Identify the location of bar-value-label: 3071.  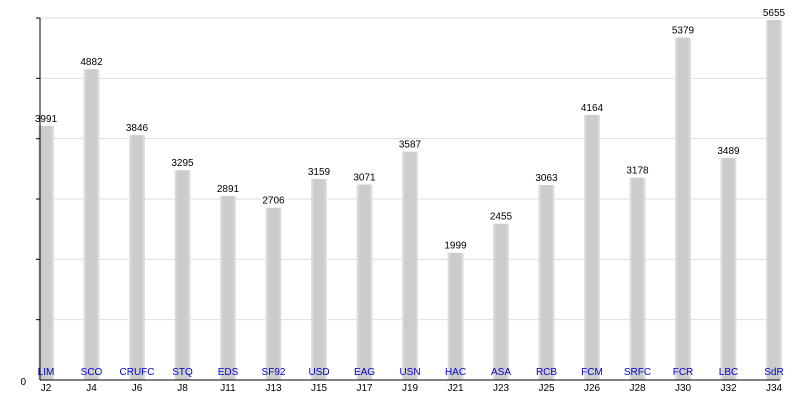
(364, 177).